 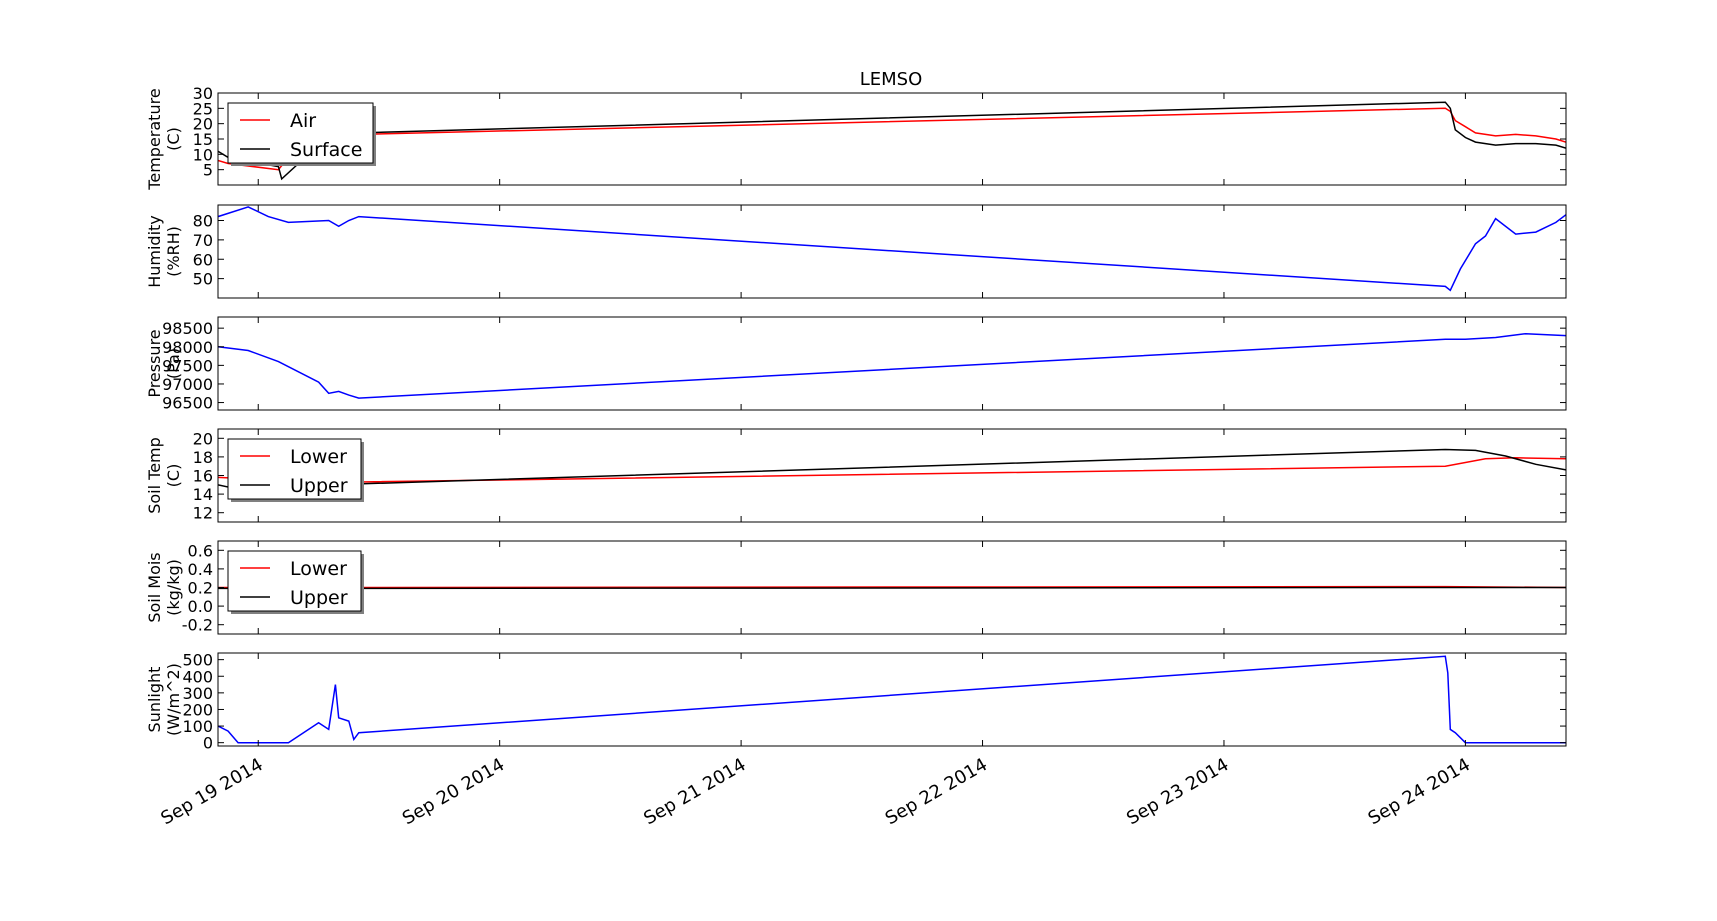 What do you see at coordinates (694, 791) in the screenshot?
I see `x-tick-label: Sep 21 2014` at bounding box center [694, 791].